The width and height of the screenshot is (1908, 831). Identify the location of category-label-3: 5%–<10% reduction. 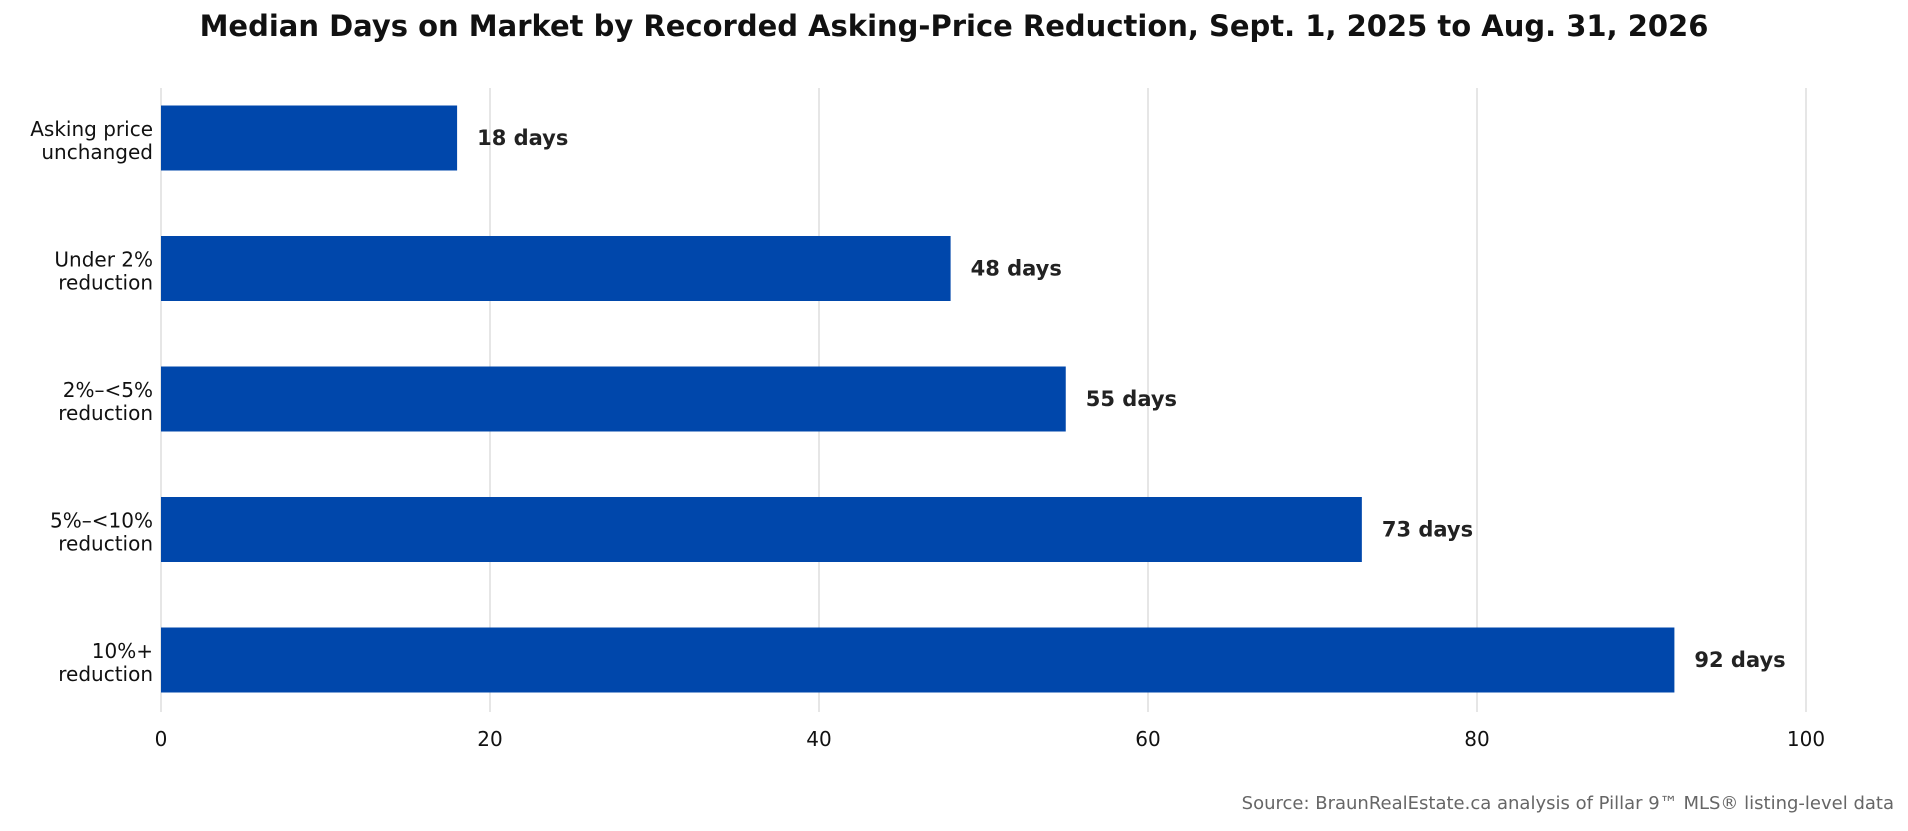
(101, 532).